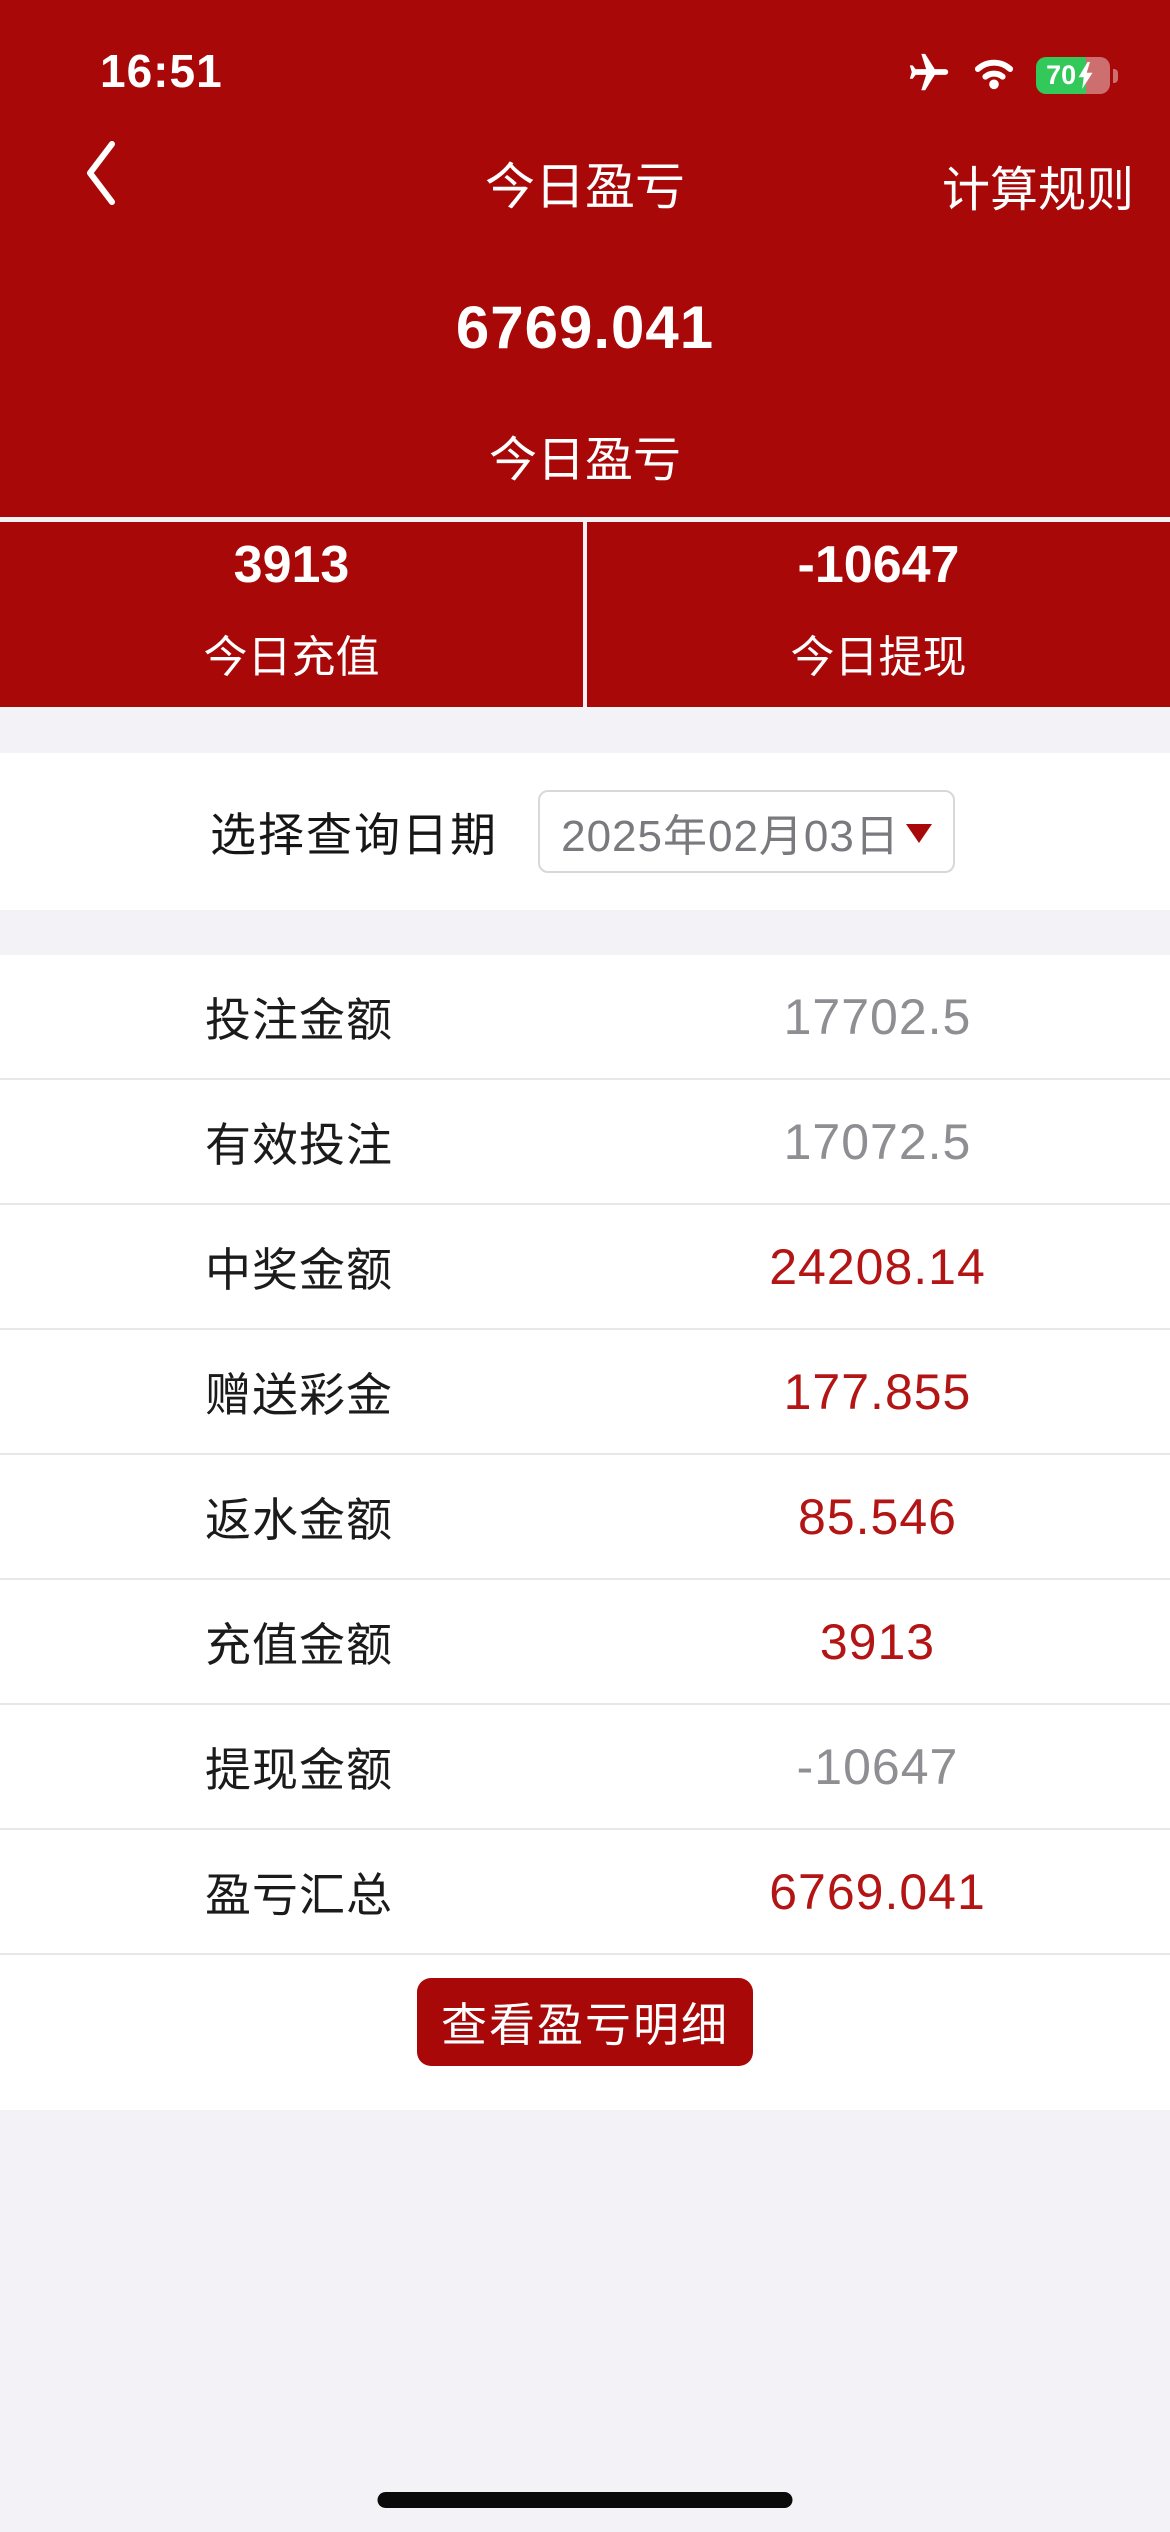 Image resolution: width=1170 pixels, height=2532 pixels. I want to click on status-icons: 70, so click(1012, 75).